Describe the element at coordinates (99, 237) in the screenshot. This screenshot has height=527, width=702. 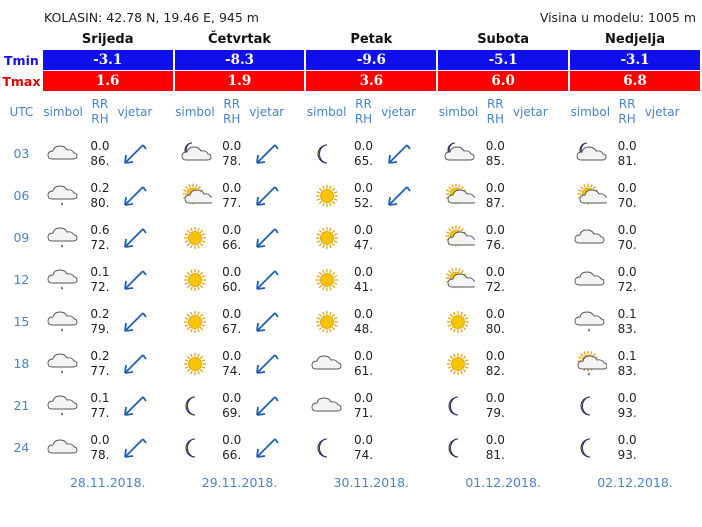
I see `rr-rh-cell: 0.6 72.` at that location.